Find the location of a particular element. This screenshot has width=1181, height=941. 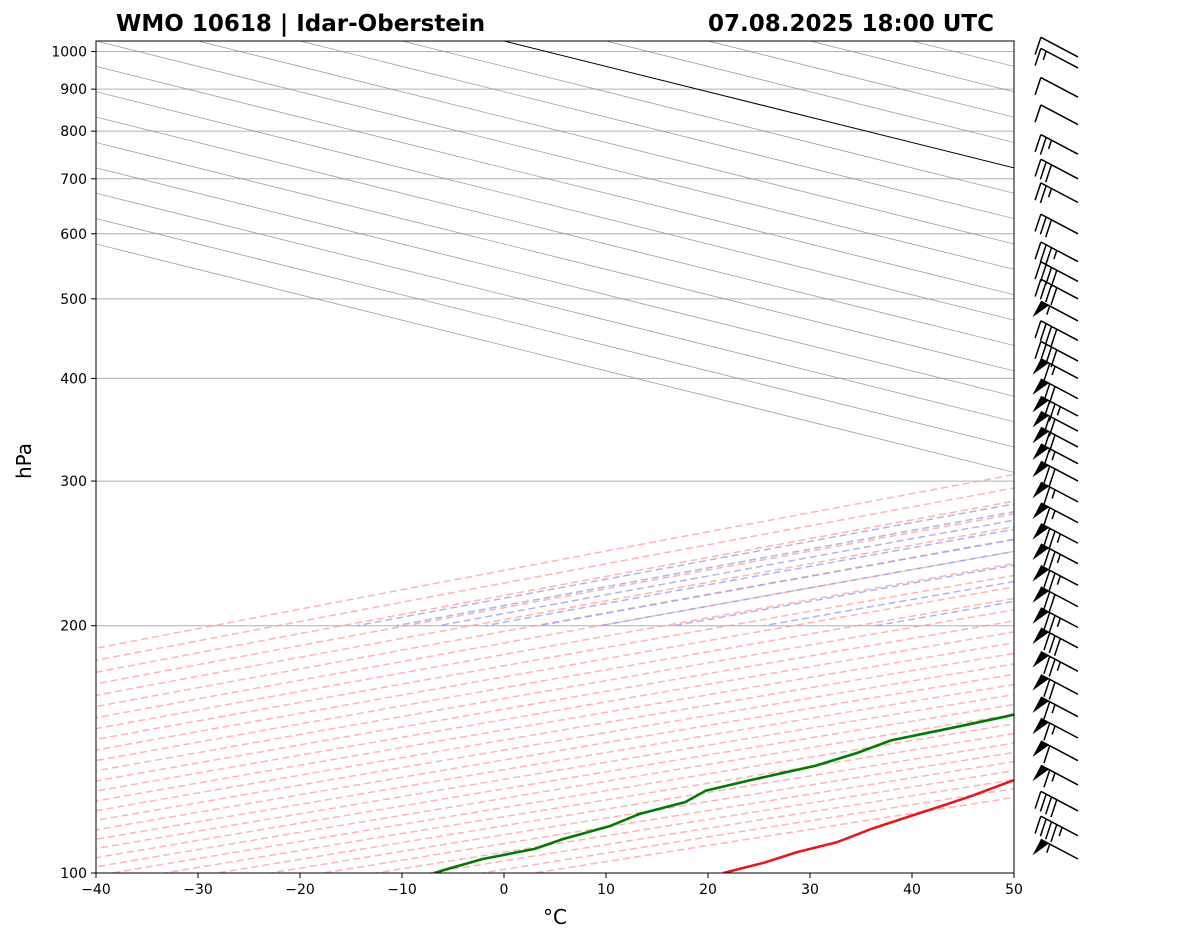

chart-timestamp: 07.08.2025 18:00 UTC is located at coordinates (851, 24).